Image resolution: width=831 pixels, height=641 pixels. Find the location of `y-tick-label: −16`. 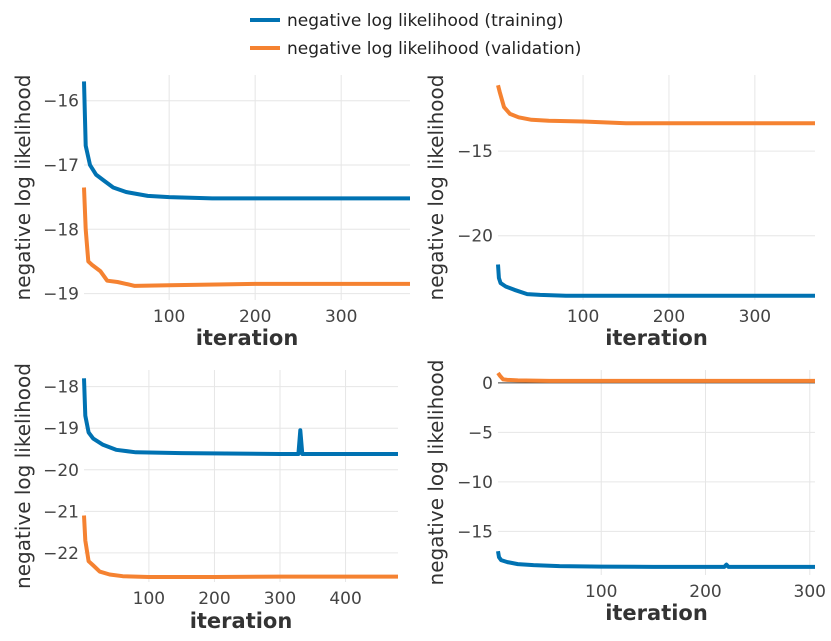

y-tick-label: −16 is located at coordinates (61, 102).